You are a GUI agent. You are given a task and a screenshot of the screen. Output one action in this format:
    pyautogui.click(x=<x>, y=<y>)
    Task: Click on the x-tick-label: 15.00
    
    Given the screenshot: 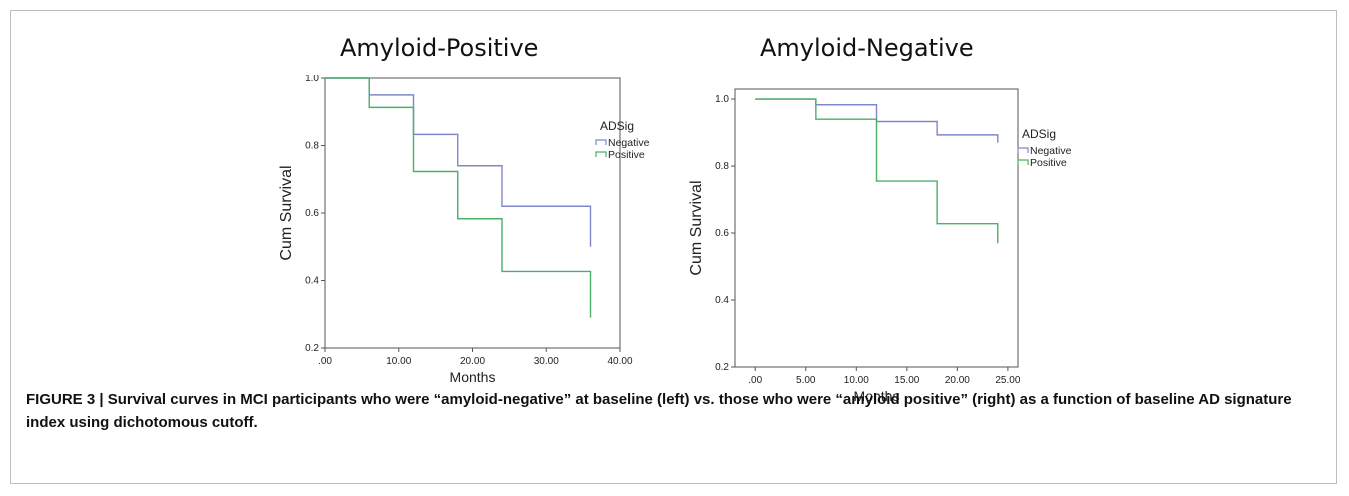 What is the action you would take?
    pyautogui.click(x=906, y=380)
    